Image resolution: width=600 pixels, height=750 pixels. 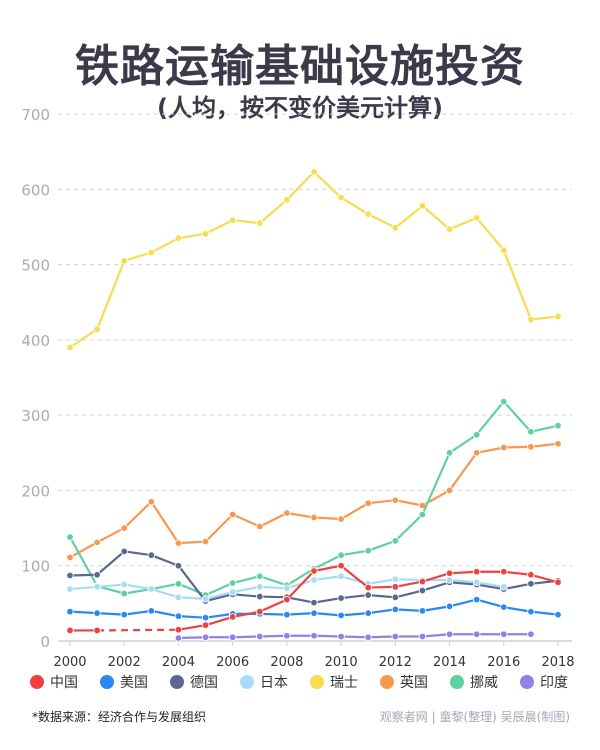 What do you see at coordinates (35, 567) in the screenshot?
I see `y-tick-label: 100` at bounding box center [35, 567].